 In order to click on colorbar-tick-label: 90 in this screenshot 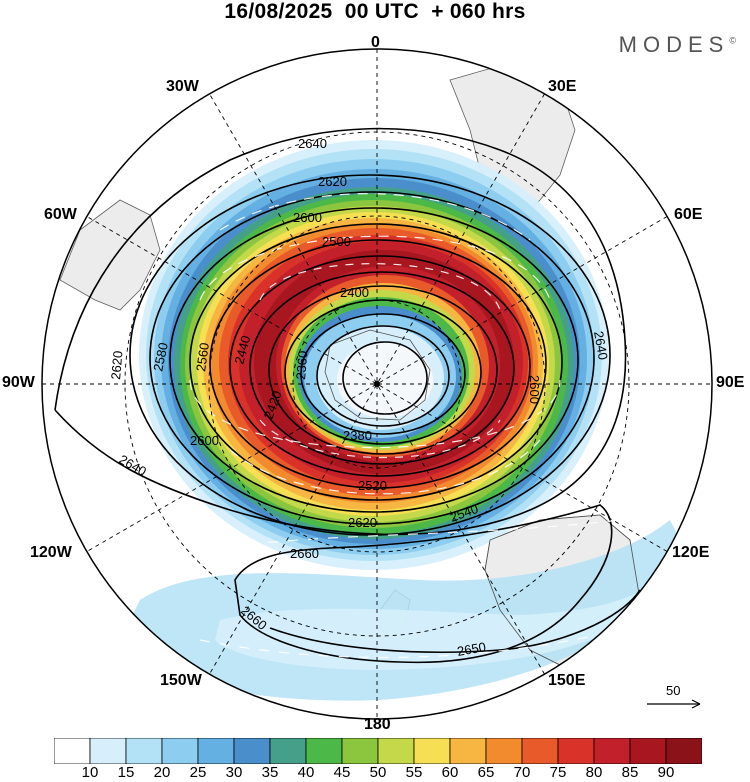, I will do `click(666, 772)`.